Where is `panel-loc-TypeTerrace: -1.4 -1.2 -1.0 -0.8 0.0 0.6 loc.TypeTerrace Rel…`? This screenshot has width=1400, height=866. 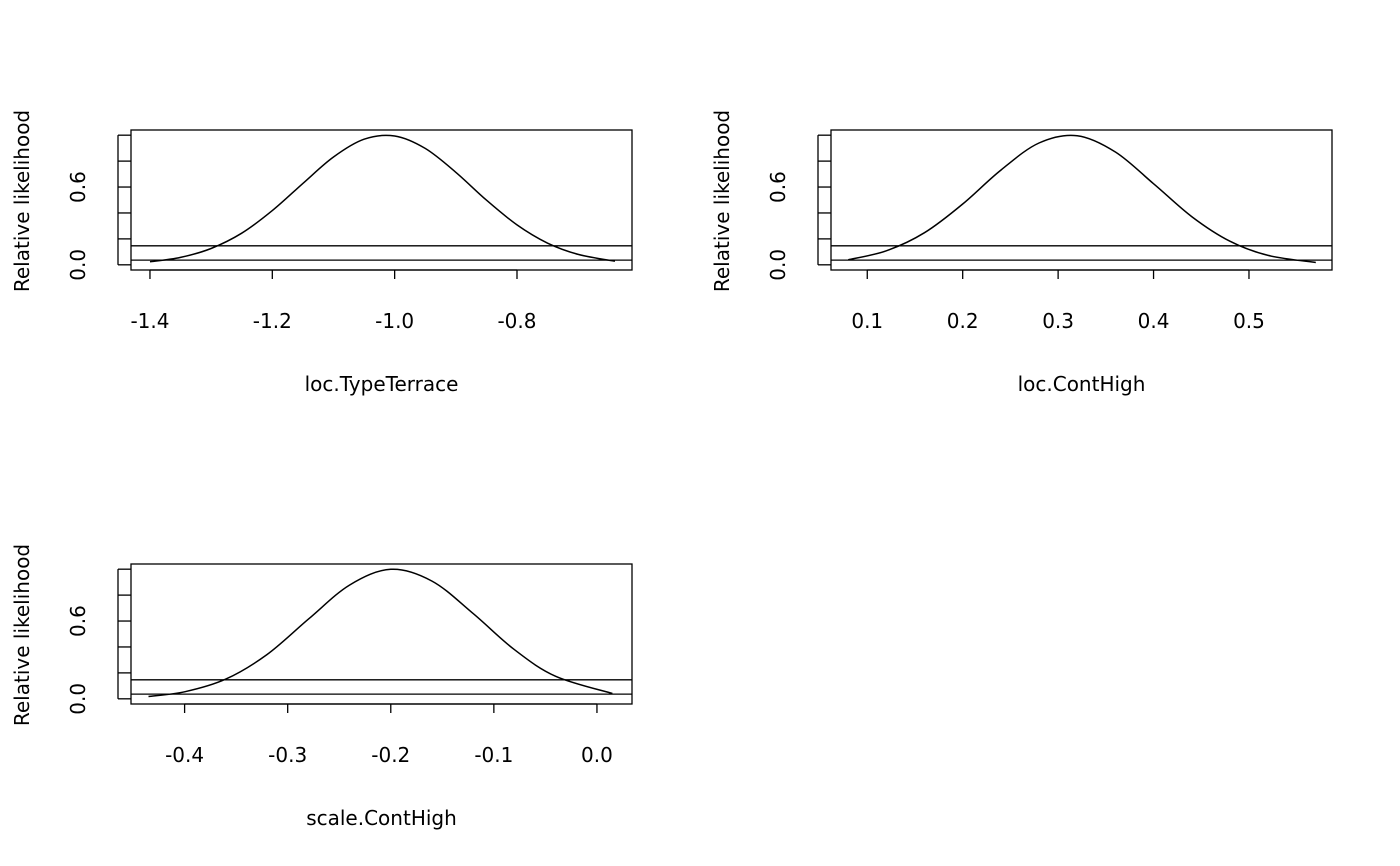
panel-loc-TypeTerrace: -1.4 -1.2 -1.0 -0.8 0.0 0.6 loc.TypeTerrace Rel… is located at coordinates (321, 253).